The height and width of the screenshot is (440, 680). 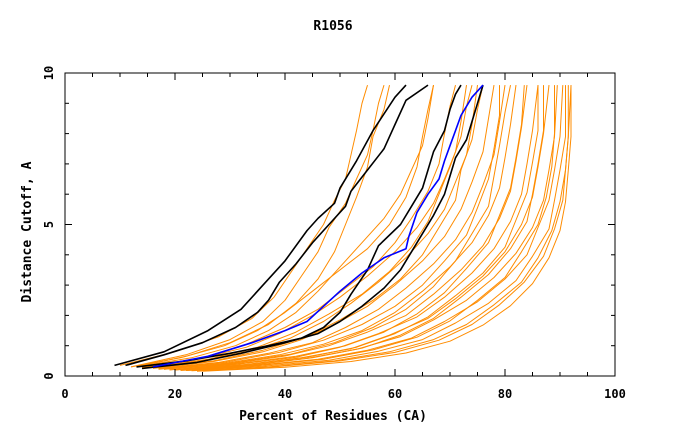 I want to click on x-tick-label: 80, so click(x=505, y=394).